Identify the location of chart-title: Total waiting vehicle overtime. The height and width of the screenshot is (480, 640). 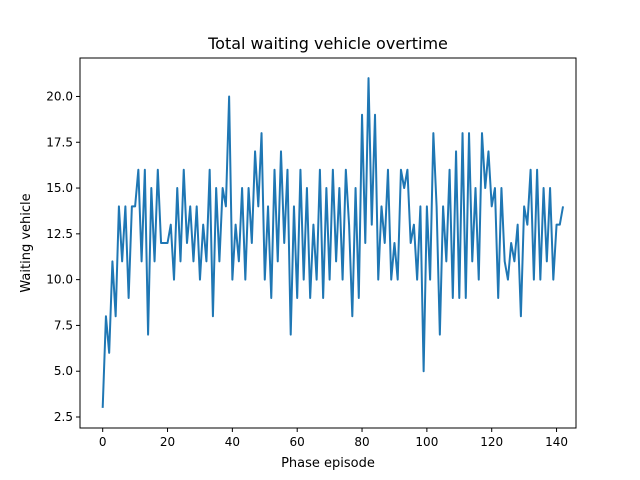
(327, 43).